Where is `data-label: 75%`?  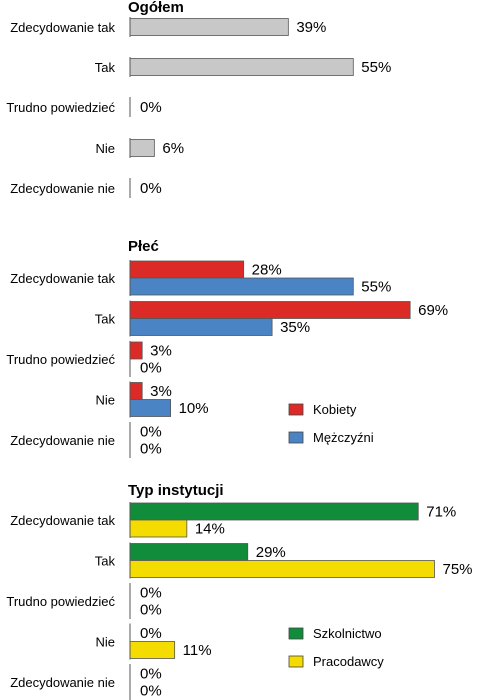
data-label: 75% is located at coordinates (458, 569).